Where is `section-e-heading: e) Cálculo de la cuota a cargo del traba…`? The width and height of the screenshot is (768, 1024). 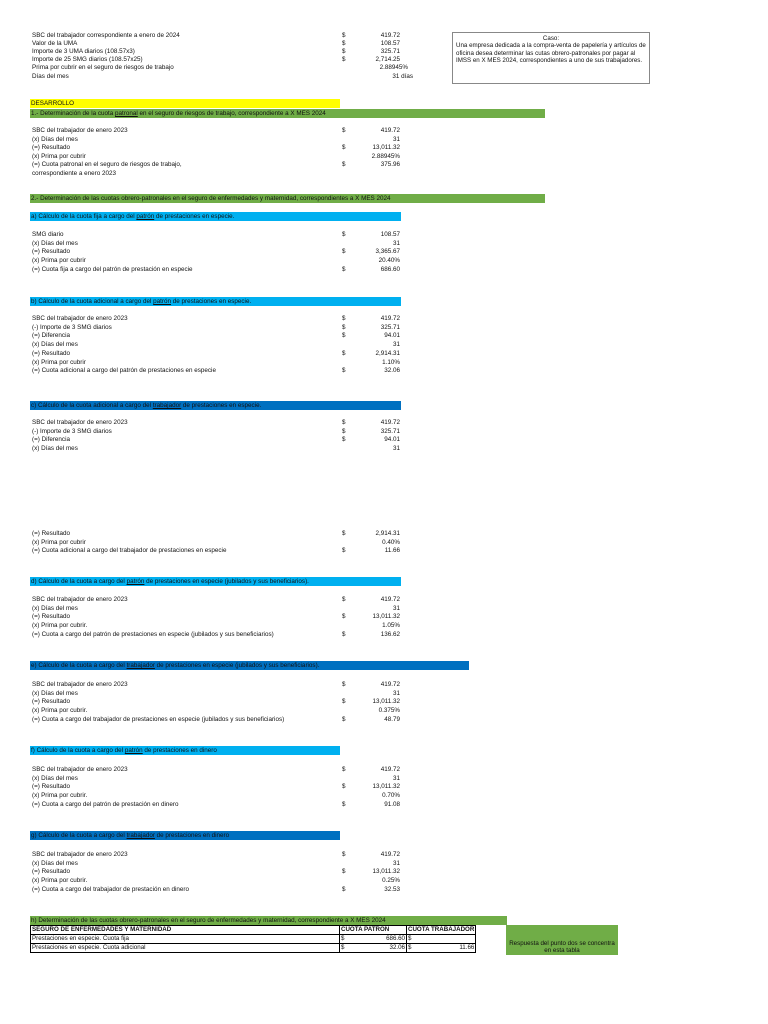
section-e-heading: e) Cálculo de la cuota a cargo del traba… is located at coordinates (249, 665).